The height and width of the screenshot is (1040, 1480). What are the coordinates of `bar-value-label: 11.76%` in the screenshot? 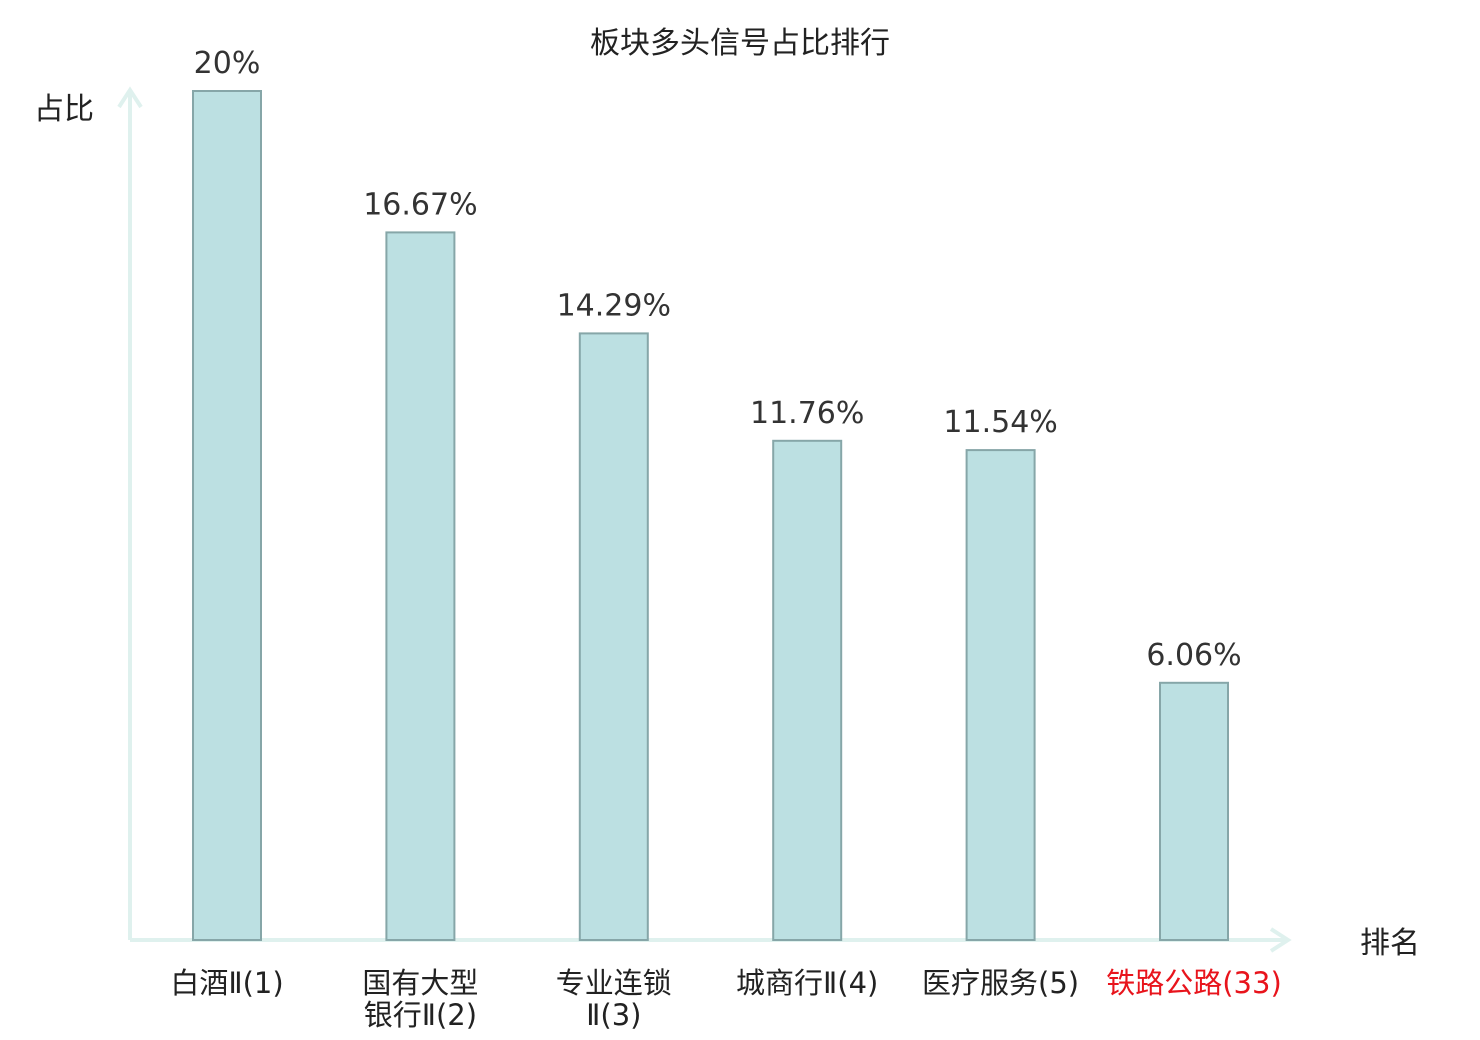 It's located at (807, 413).